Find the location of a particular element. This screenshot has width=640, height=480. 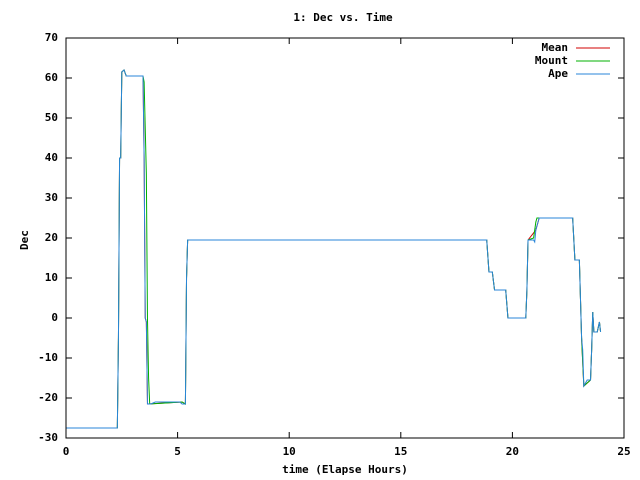

y-tick-label: -10 is located at coordinates (48, 357).